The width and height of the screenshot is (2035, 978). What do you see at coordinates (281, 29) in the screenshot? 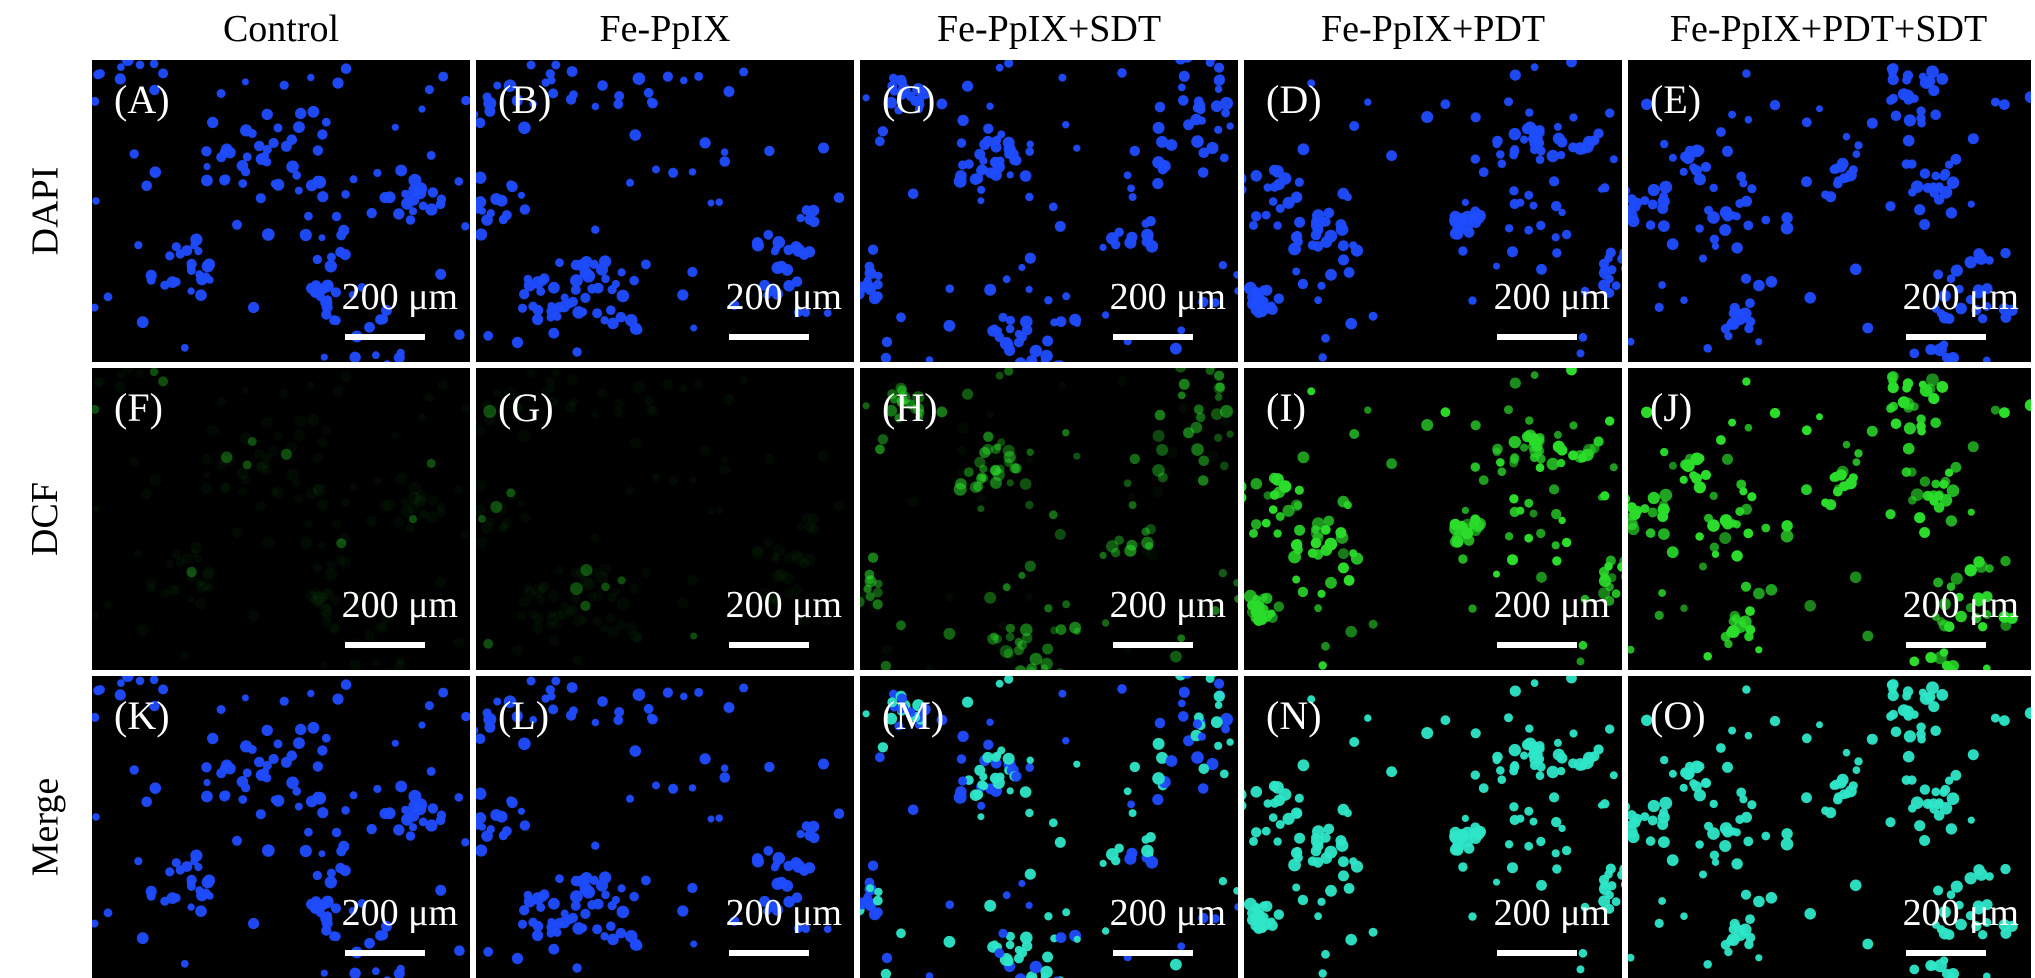
I see `column-header-control: Control` at bounding box center [281, 29].